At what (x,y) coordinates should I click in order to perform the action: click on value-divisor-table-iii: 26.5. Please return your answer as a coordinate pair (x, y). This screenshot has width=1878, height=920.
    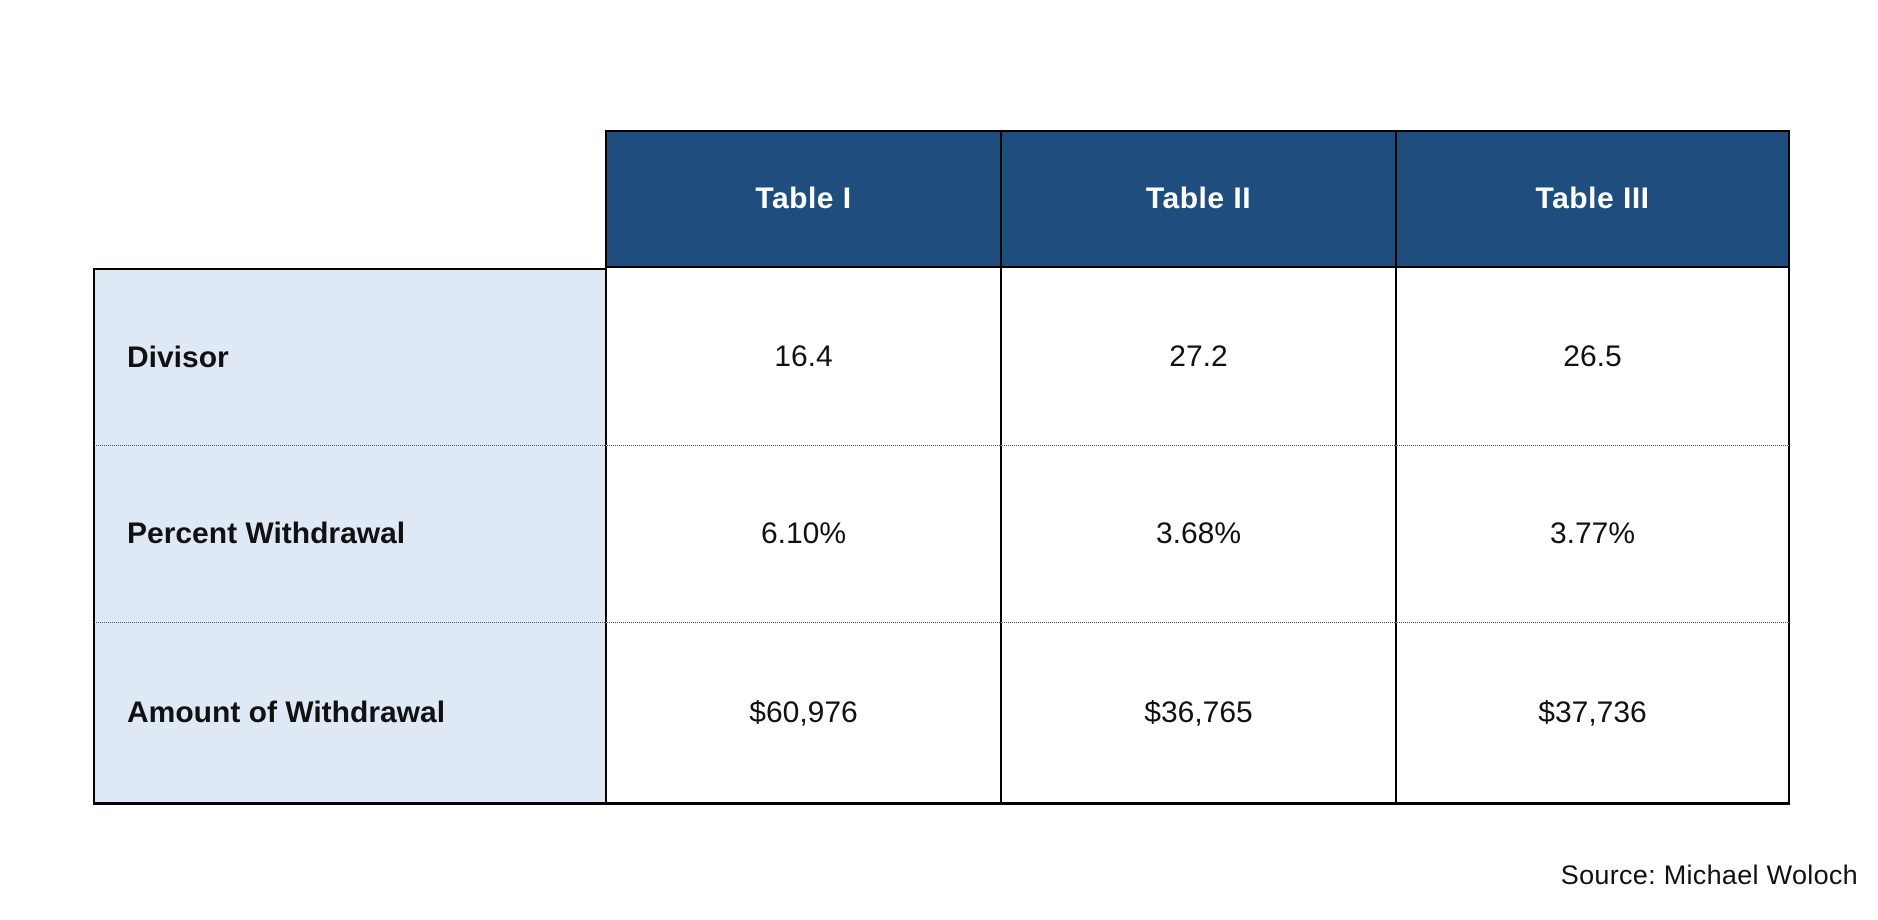
    Looking at the image, I should click on (1592, 356).